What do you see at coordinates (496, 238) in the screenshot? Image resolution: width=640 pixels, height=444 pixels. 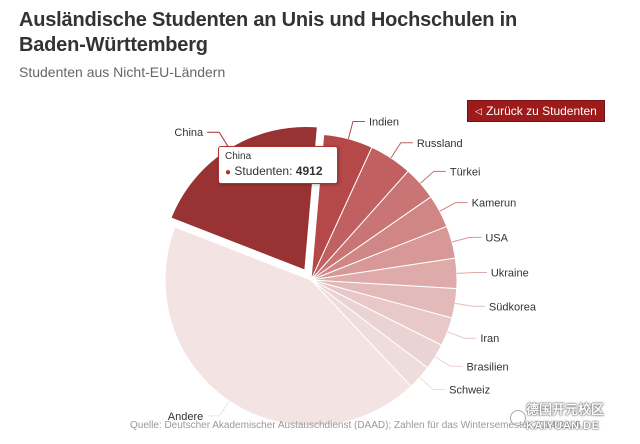 I see `slice-label-usa: USA` at bounding box center [496, 238].